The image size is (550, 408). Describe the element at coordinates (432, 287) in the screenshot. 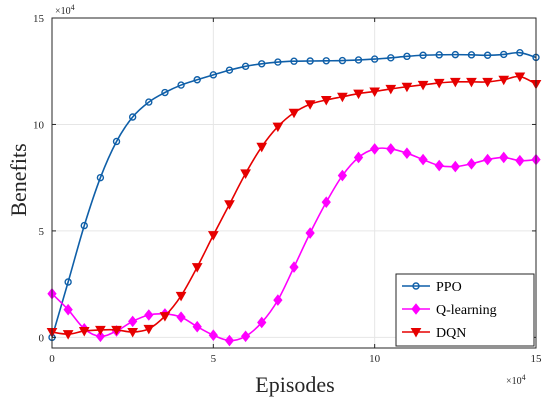

I see `legend-entry: PPO` at that location.